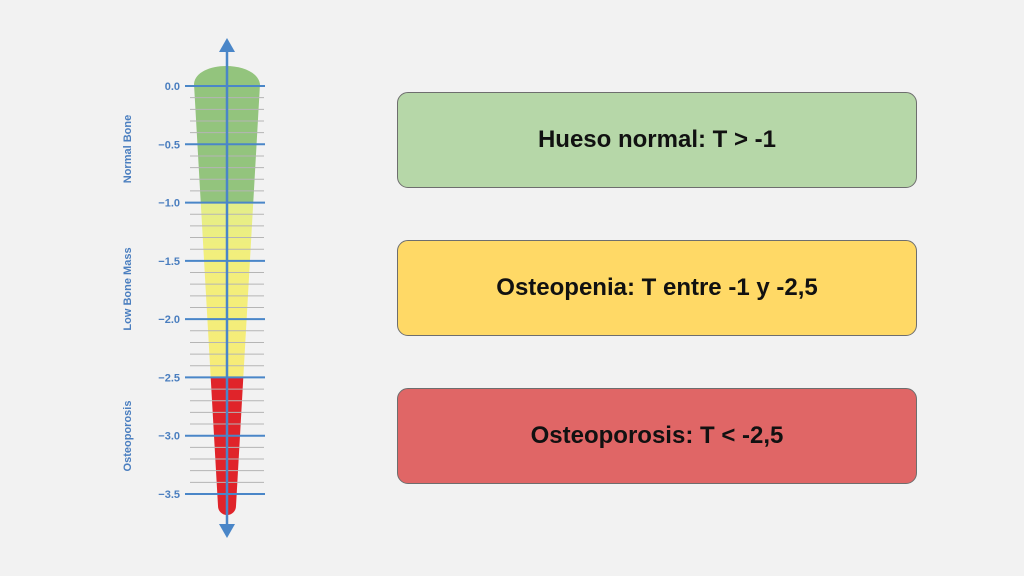 The width and height of the screenshot is (1024, 576). What do you see at coordinates (169, 204) in the screenshot?
I see `tick-label: −1.0` at bounding box center [169, 204].